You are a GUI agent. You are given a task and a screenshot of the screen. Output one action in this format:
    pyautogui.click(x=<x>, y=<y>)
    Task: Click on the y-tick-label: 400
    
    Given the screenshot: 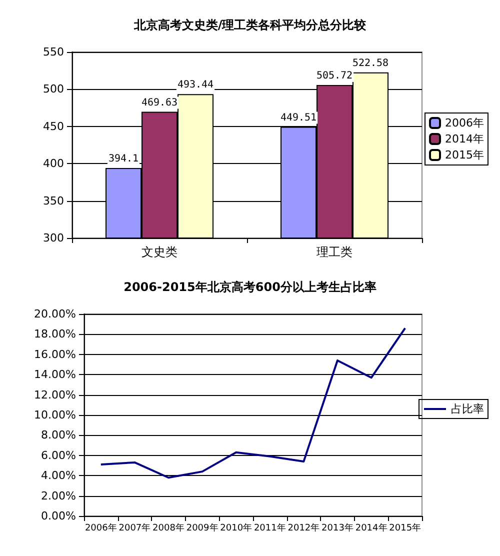 What is the action you would take?
    pyautogui.click(x=53, y=163)
    